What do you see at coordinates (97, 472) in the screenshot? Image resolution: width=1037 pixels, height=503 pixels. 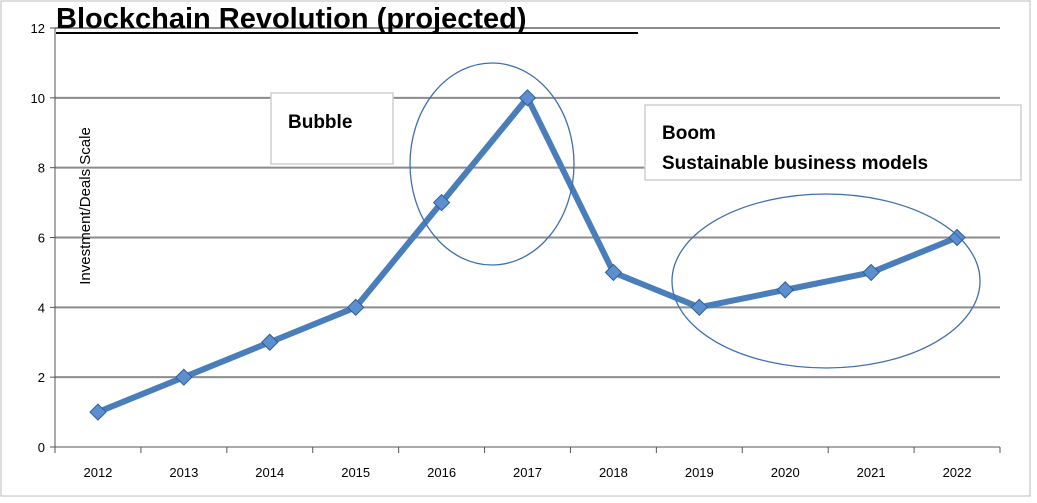 I see `x-tick-label: 2012` at bounding box center [97, 472].